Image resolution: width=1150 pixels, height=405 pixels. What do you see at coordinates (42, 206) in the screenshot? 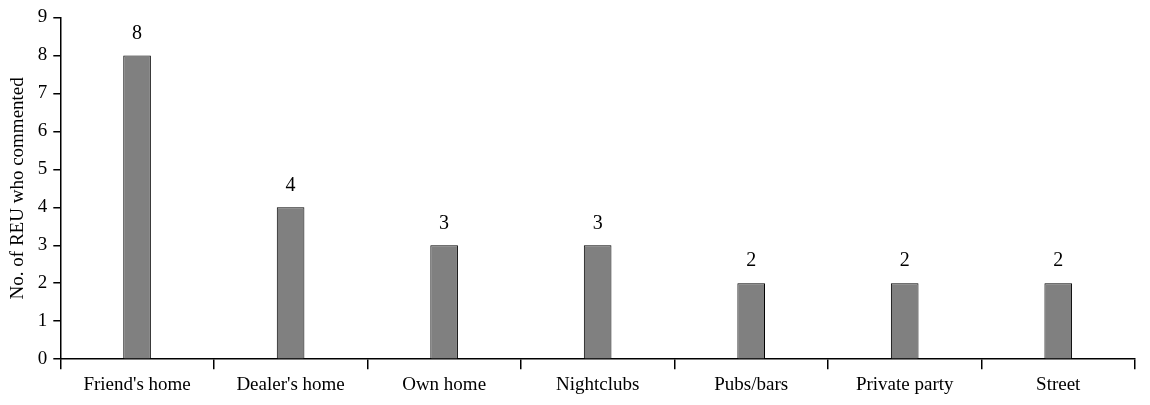
I see `y-tick-label: 4` at bounding box center [42, 206].